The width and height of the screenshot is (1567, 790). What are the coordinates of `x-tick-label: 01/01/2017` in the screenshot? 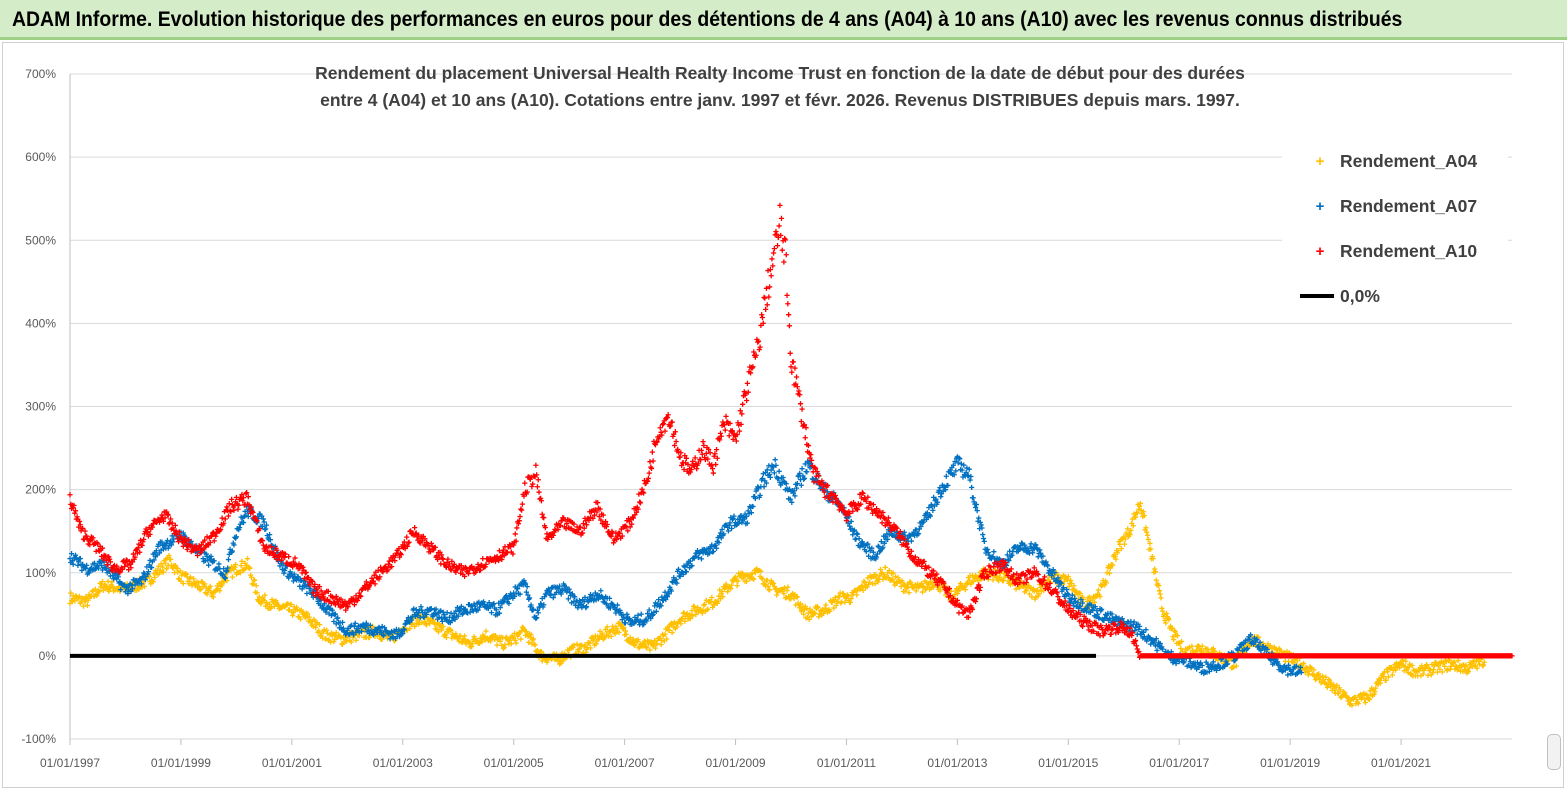 It's located at (1179, 763).